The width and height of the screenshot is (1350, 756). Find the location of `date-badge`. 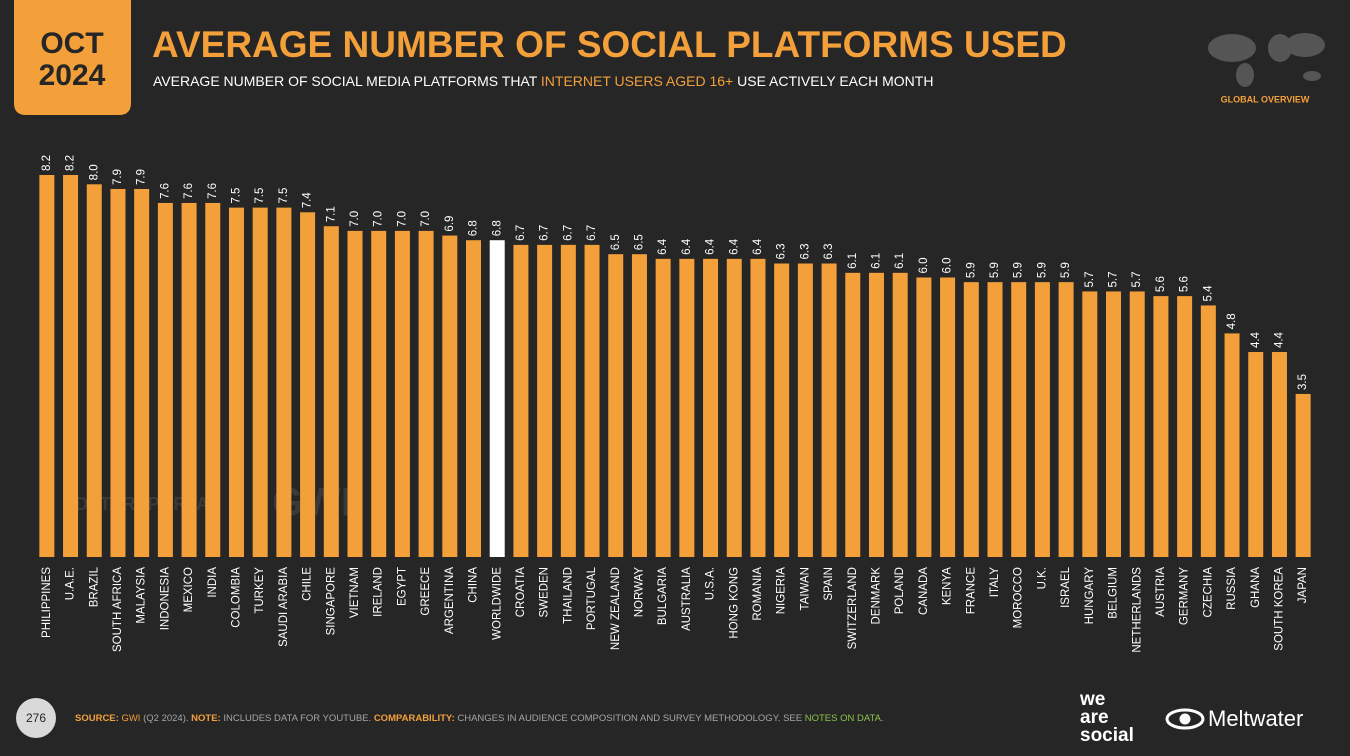

date-badge is located at coordinates (72, 57).